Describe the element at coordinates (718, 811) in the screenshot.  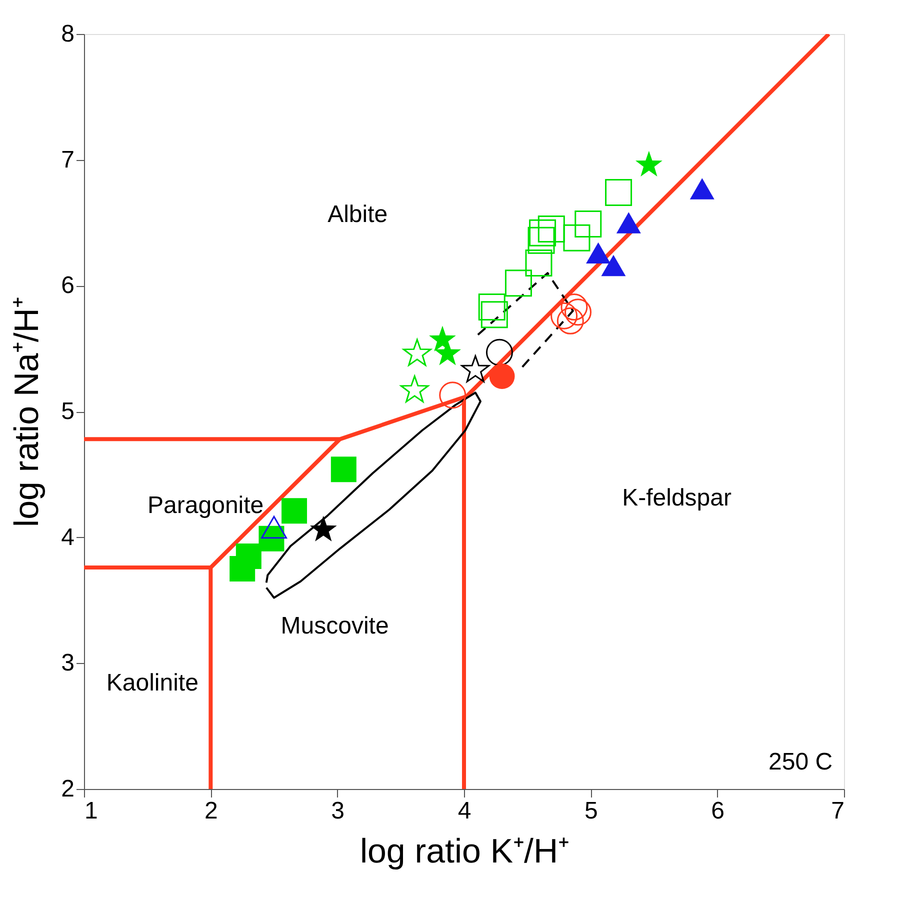
I see `x-tick-label: 6` at that location.